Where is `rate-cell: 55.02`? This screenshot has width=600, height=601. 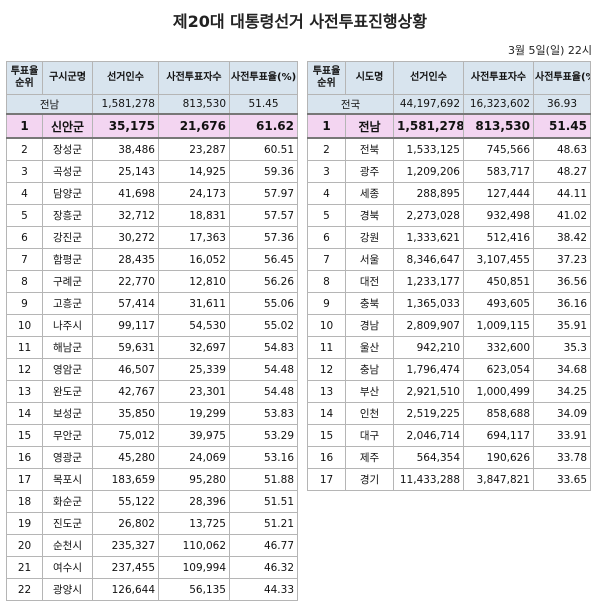
rate-cell: 55.02 is located at coordinates (263, 325).